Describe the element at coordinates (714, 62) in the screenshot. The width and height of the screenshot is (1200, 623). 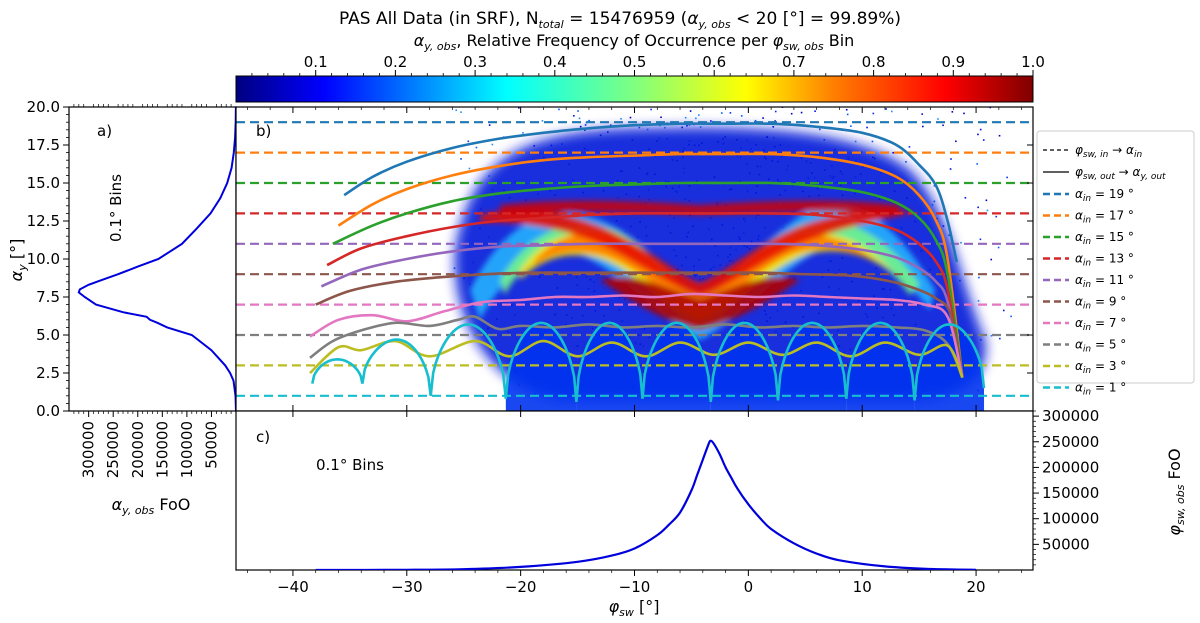
I see `colorbar-tick-label: 0.6` at that location.